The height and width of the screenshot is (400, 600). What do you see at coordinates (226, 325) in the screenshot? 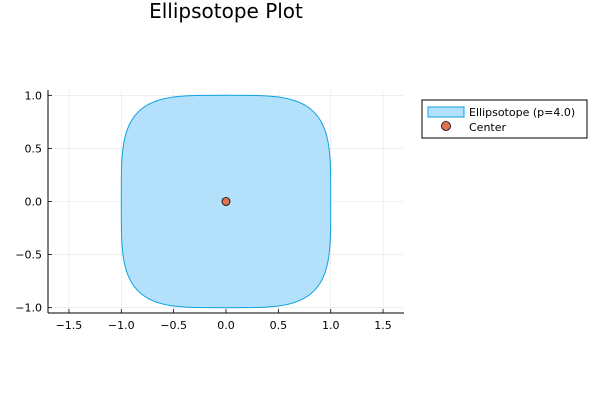
I see `x-tick-label: 0.0` at bounding box center [226, 325].